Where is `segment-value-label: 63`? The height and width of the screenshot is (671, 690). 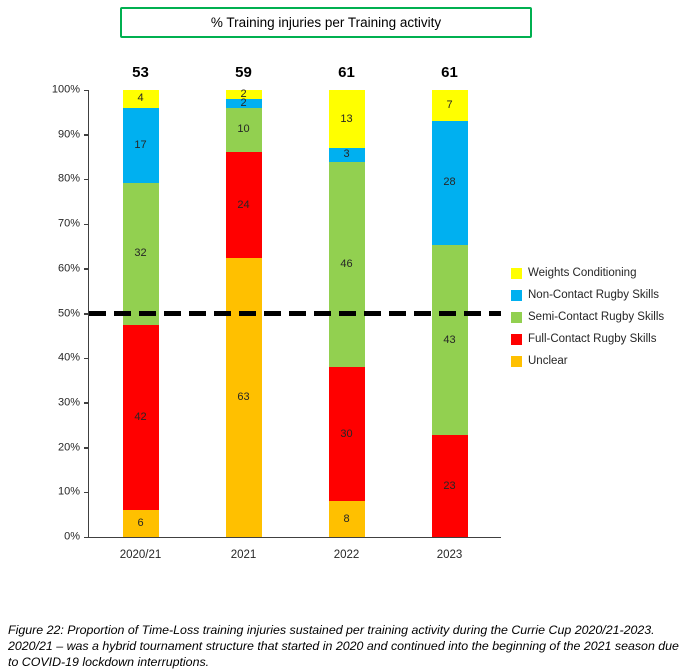
segment-value-label: 63 is located at coordinates (243, 397).